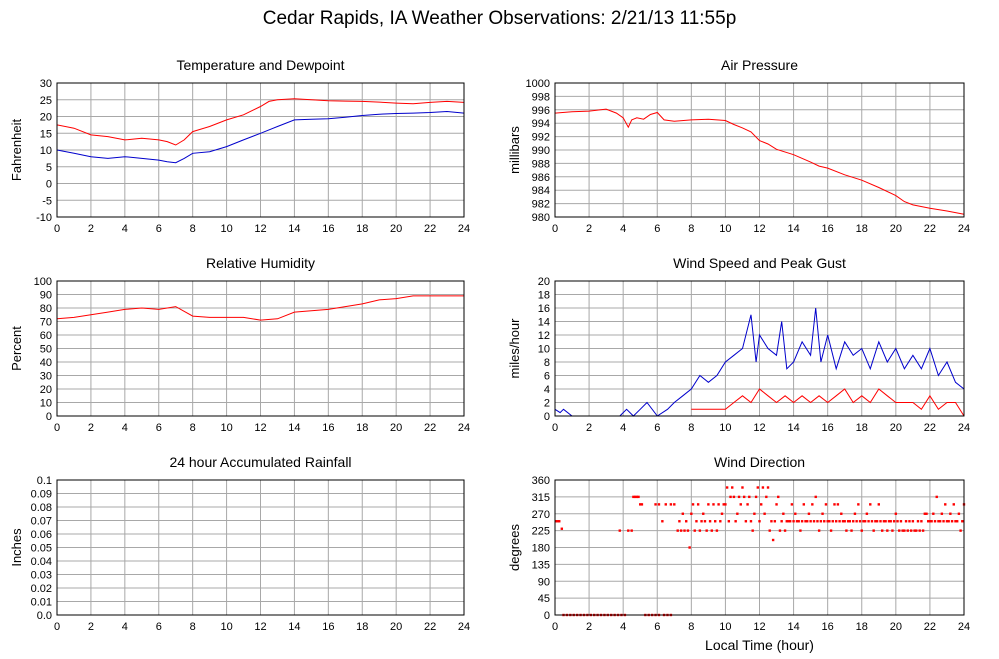  I want to click on y-tick-label: 0.02, so click(41, 589).